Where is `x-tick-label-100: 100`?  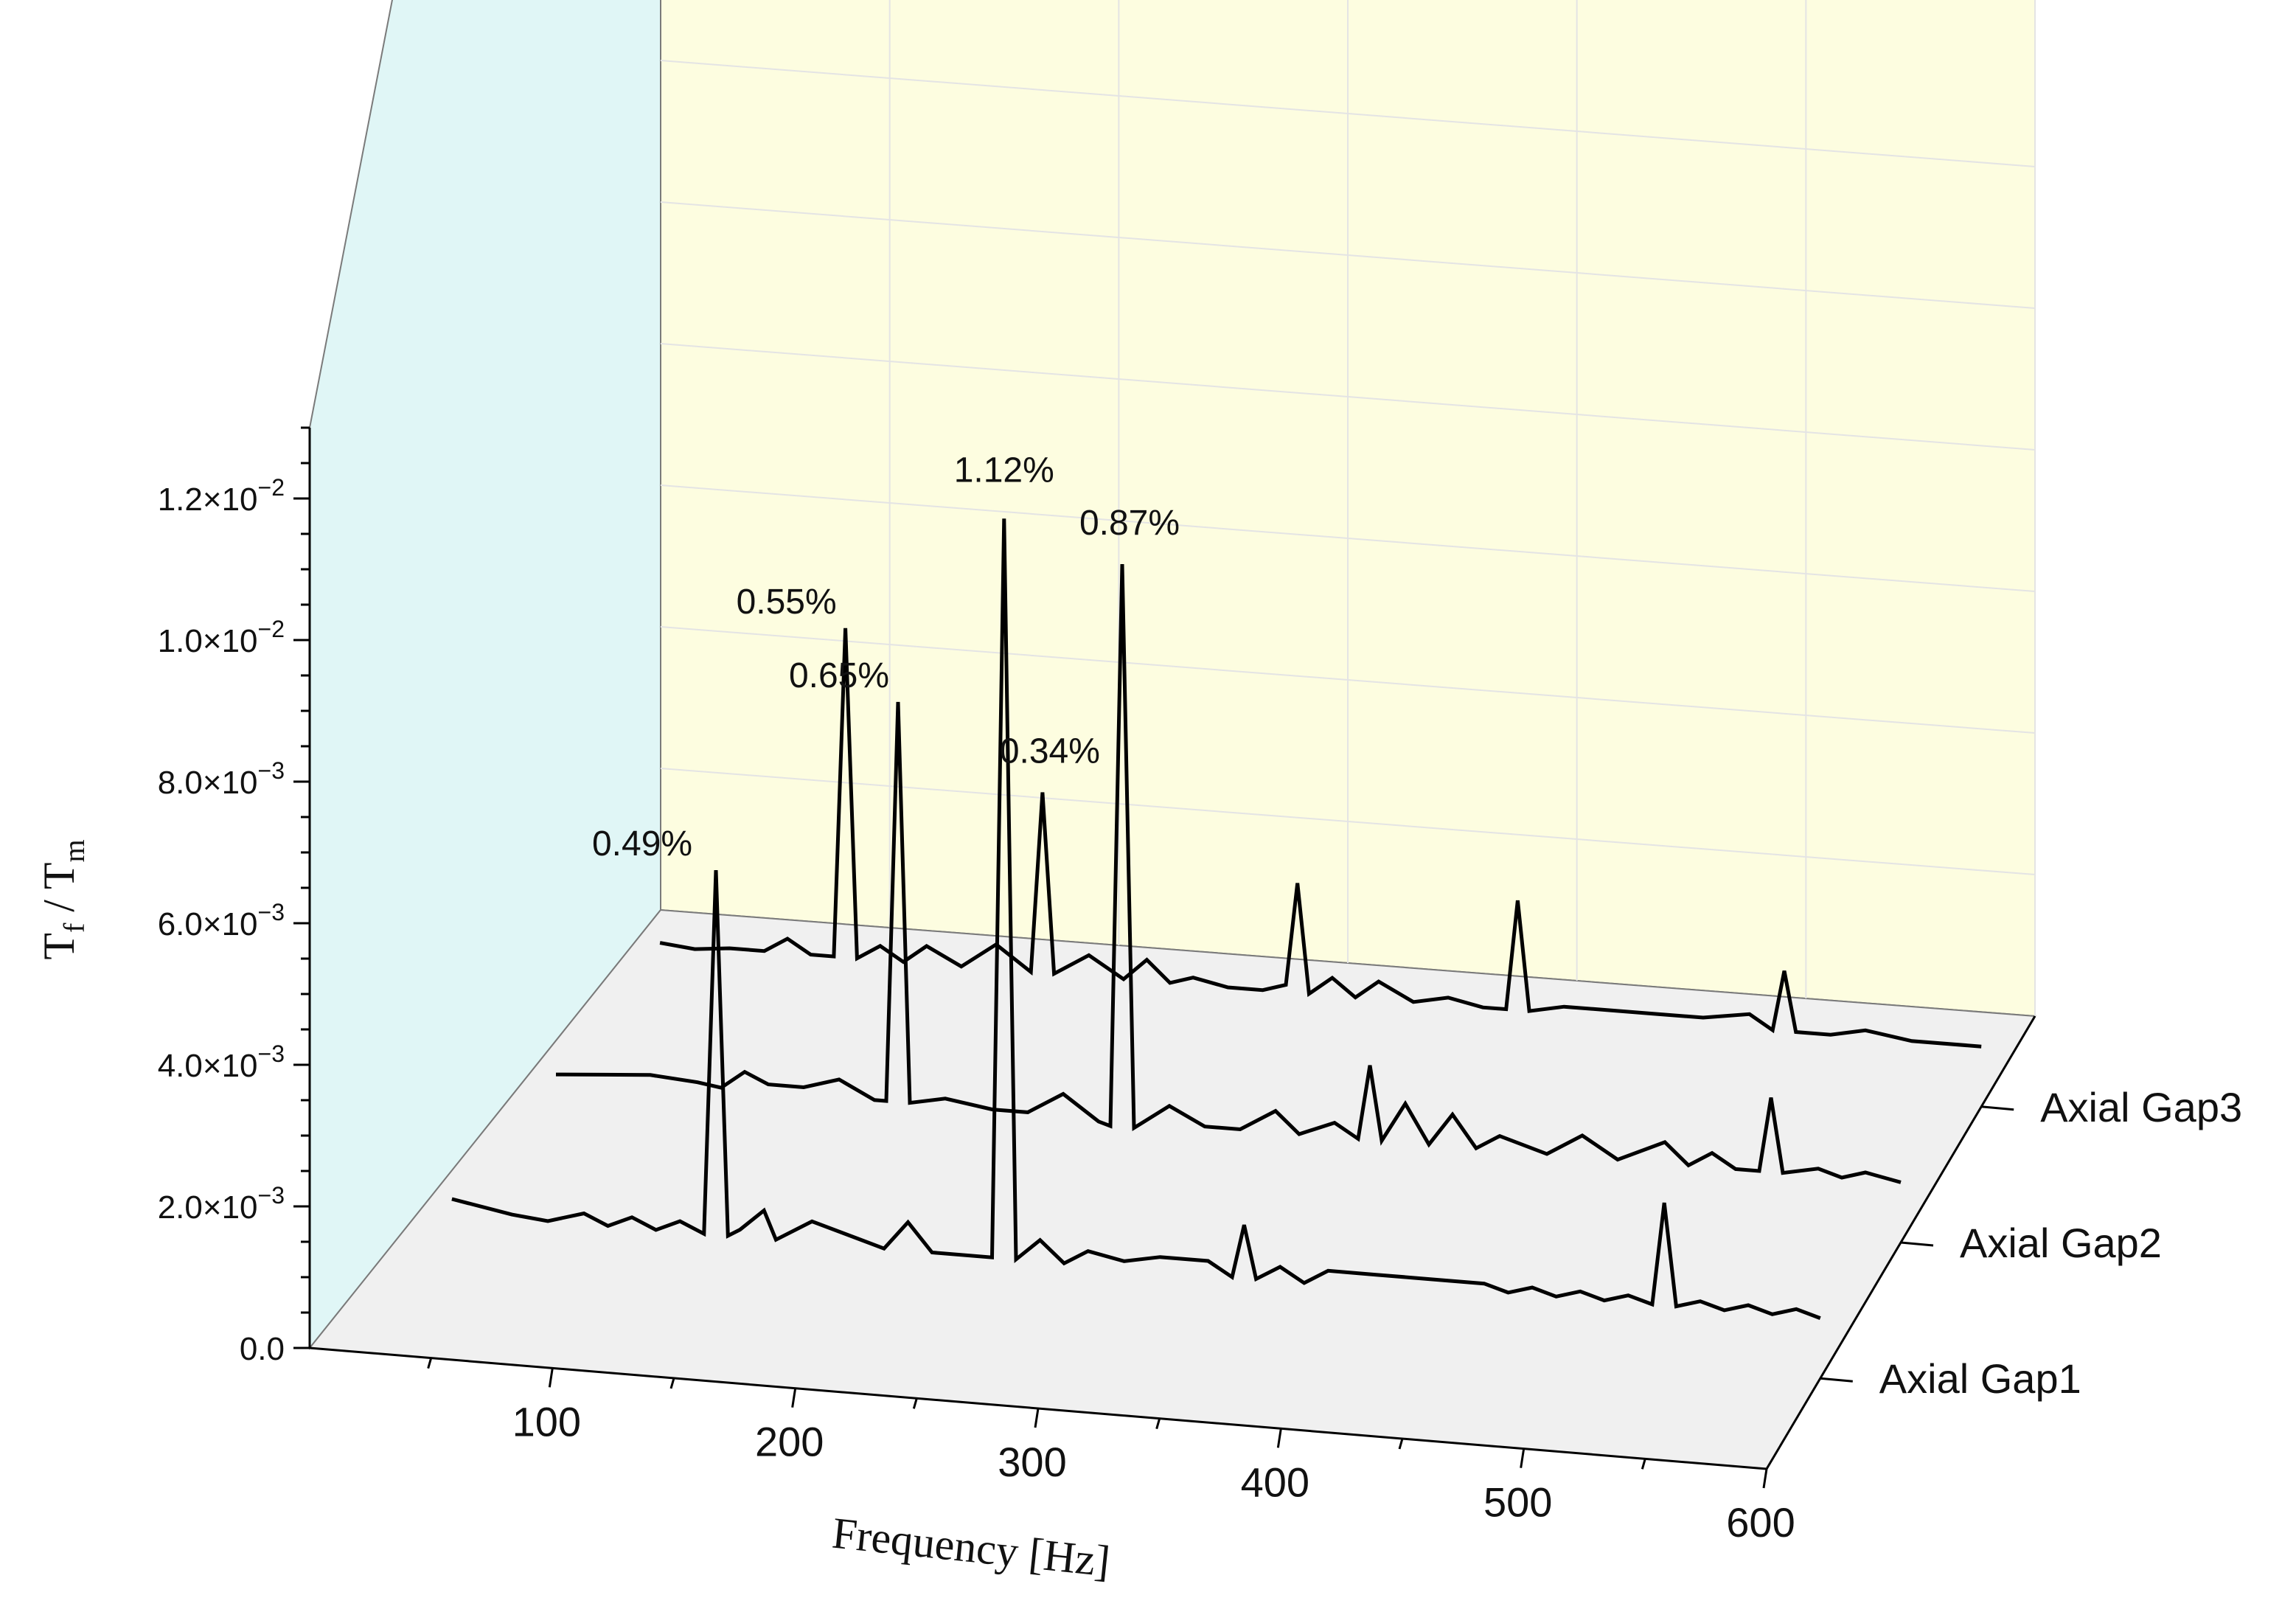 x-tick-label-100: 100 is located at coordinates (546, 1421).